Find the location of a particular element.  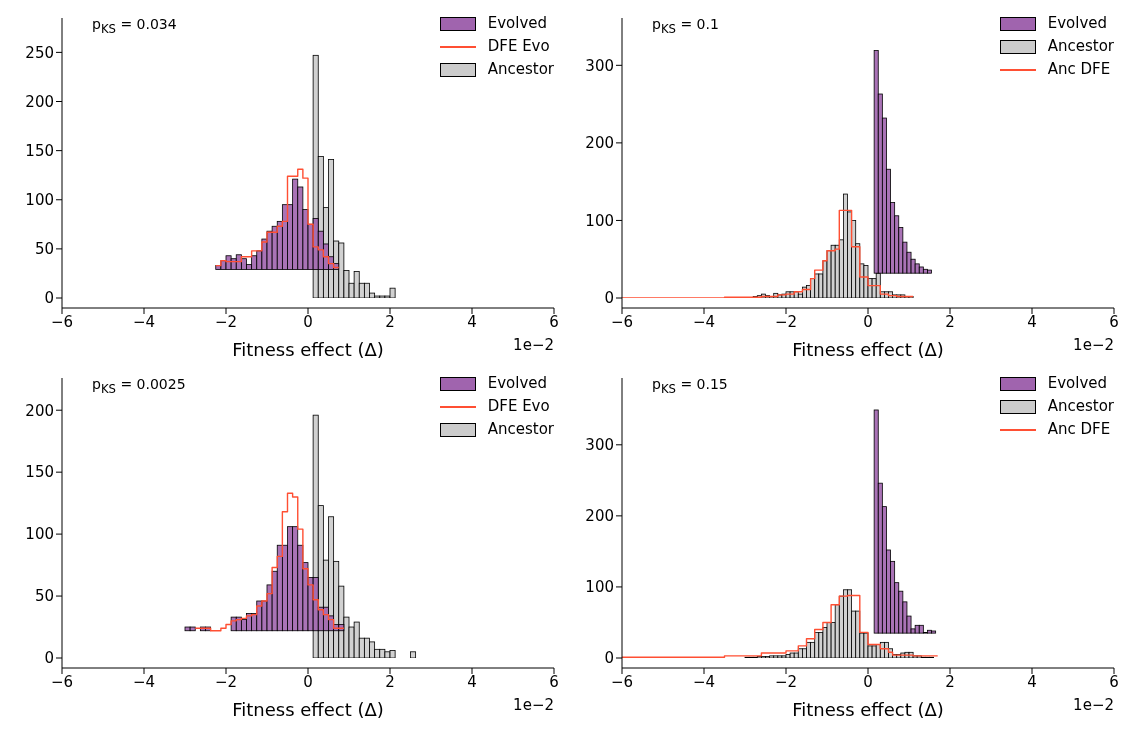

annotation: p$_{KS}$ = 0.034 is located at coordinates (134, 26).